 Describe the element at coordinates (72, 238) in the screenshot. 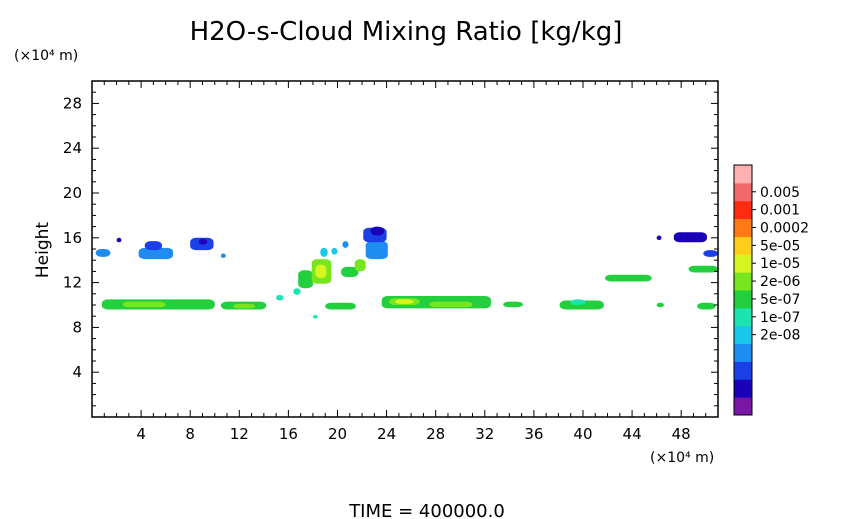

I see `y-tick-label: 16` at that location.